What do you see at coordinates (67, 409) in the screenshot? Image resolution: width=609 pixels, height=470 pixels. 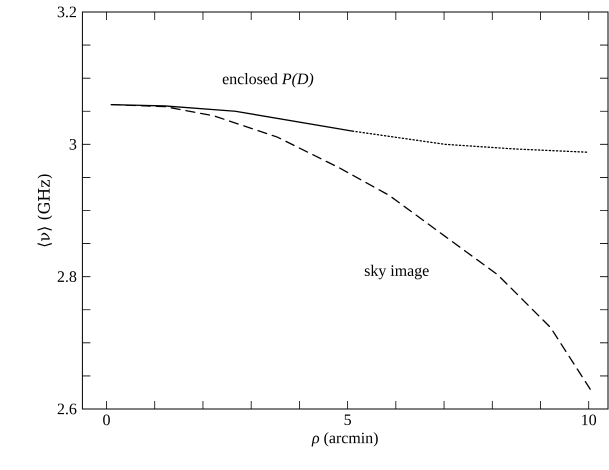 I see `y-tick-label: 2.6` at bounding box center [67, 409].